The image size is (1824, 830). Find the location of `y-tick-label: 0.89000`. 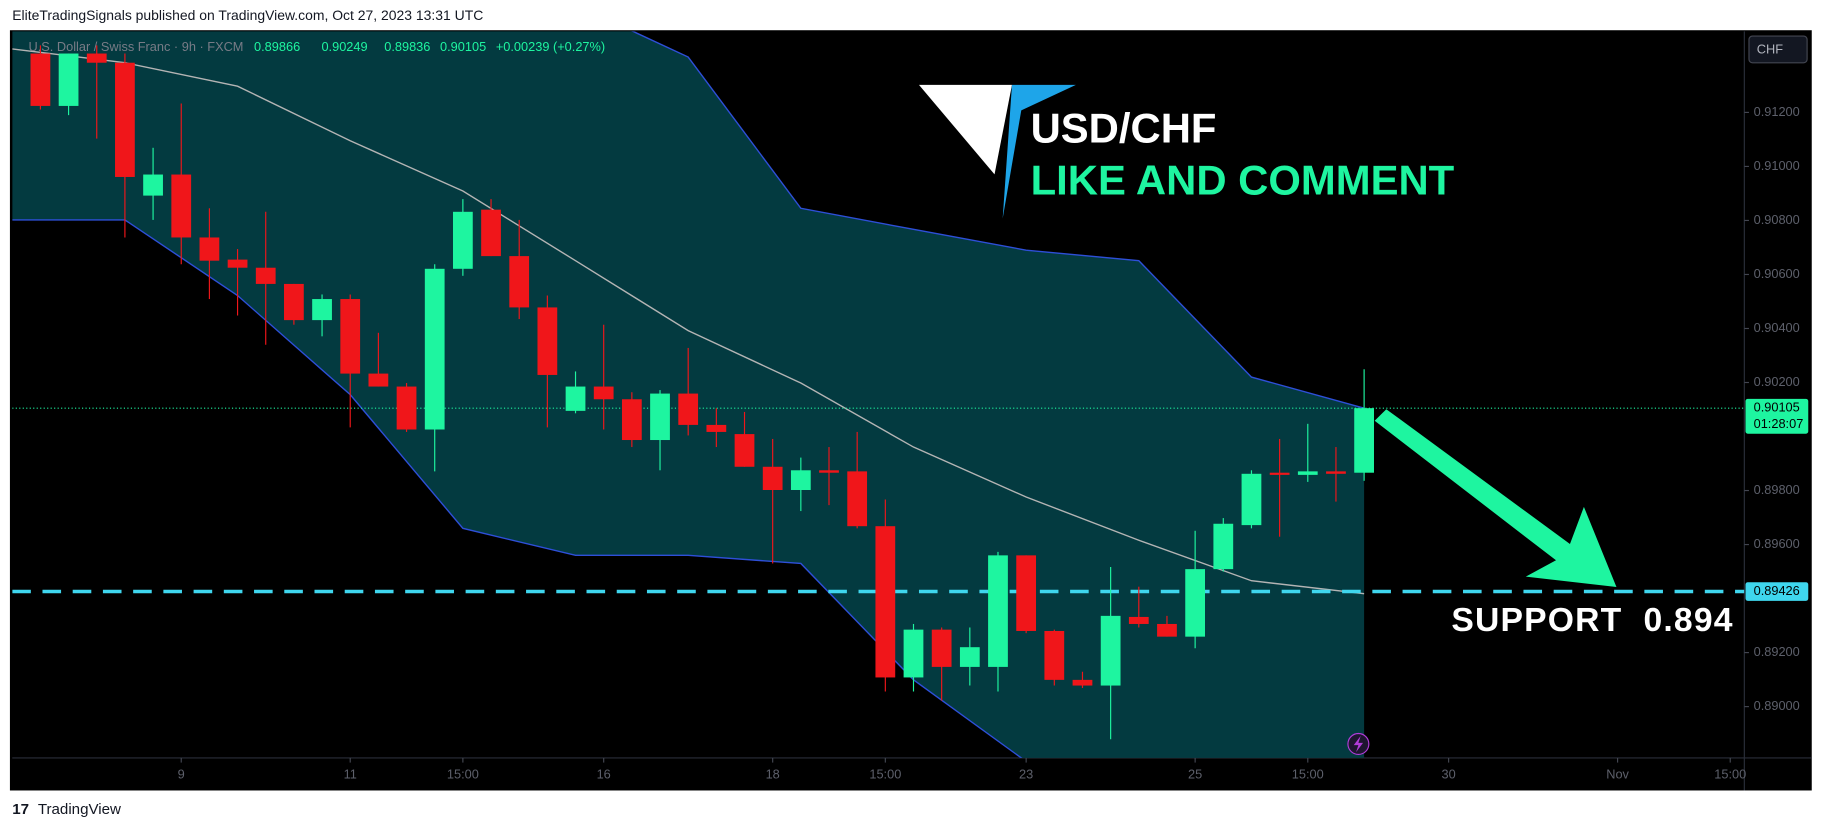

y-tick-label: 0.89000 is located at coordinates (1777, 705).